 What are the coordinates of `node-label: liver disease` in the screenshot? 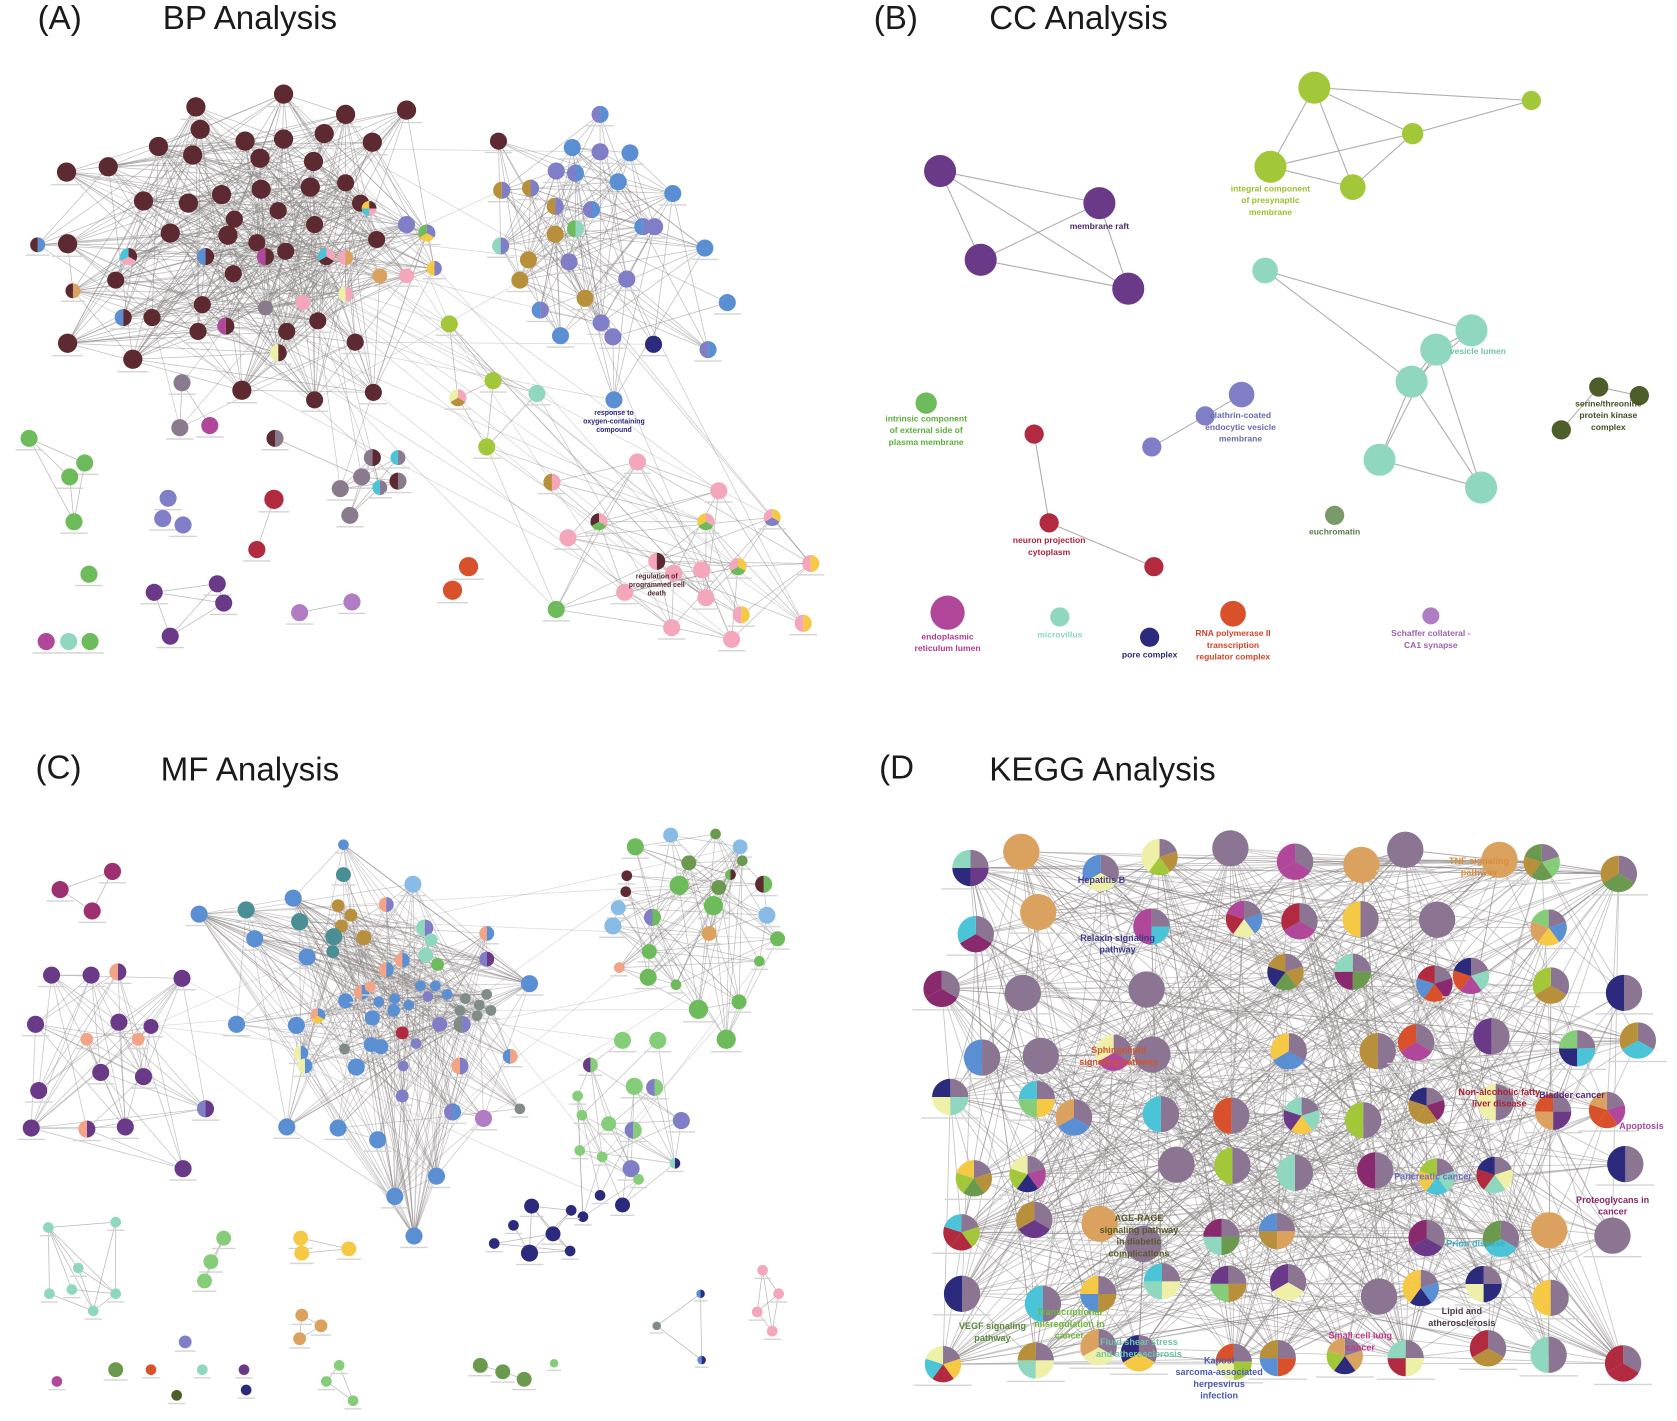 It's located at (1499, 1104).